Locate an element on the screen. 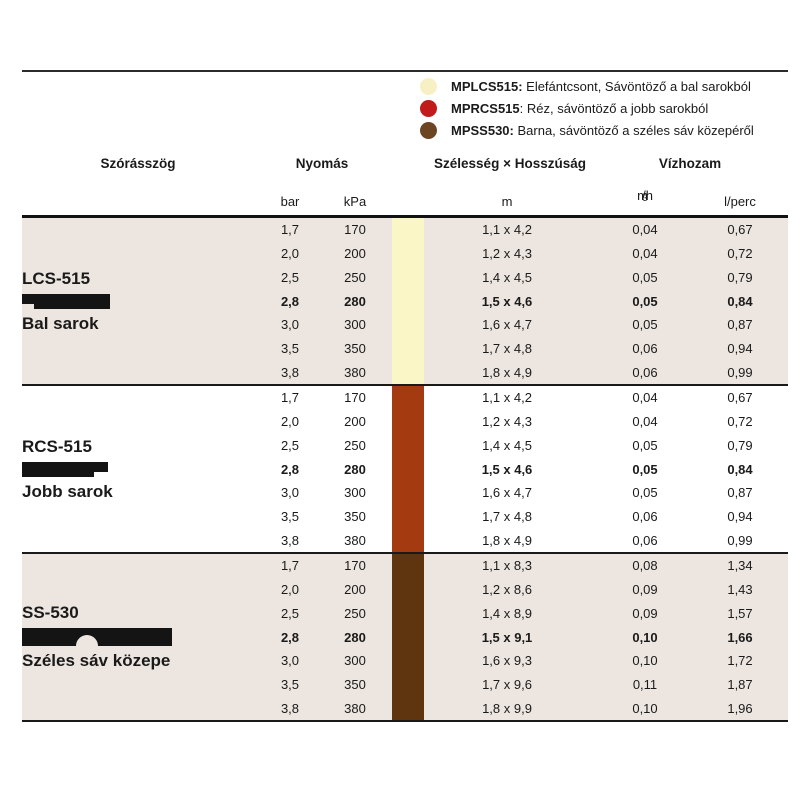  product-label: SS-530 Széles sáv közepe is located at coordinates (136, 637).